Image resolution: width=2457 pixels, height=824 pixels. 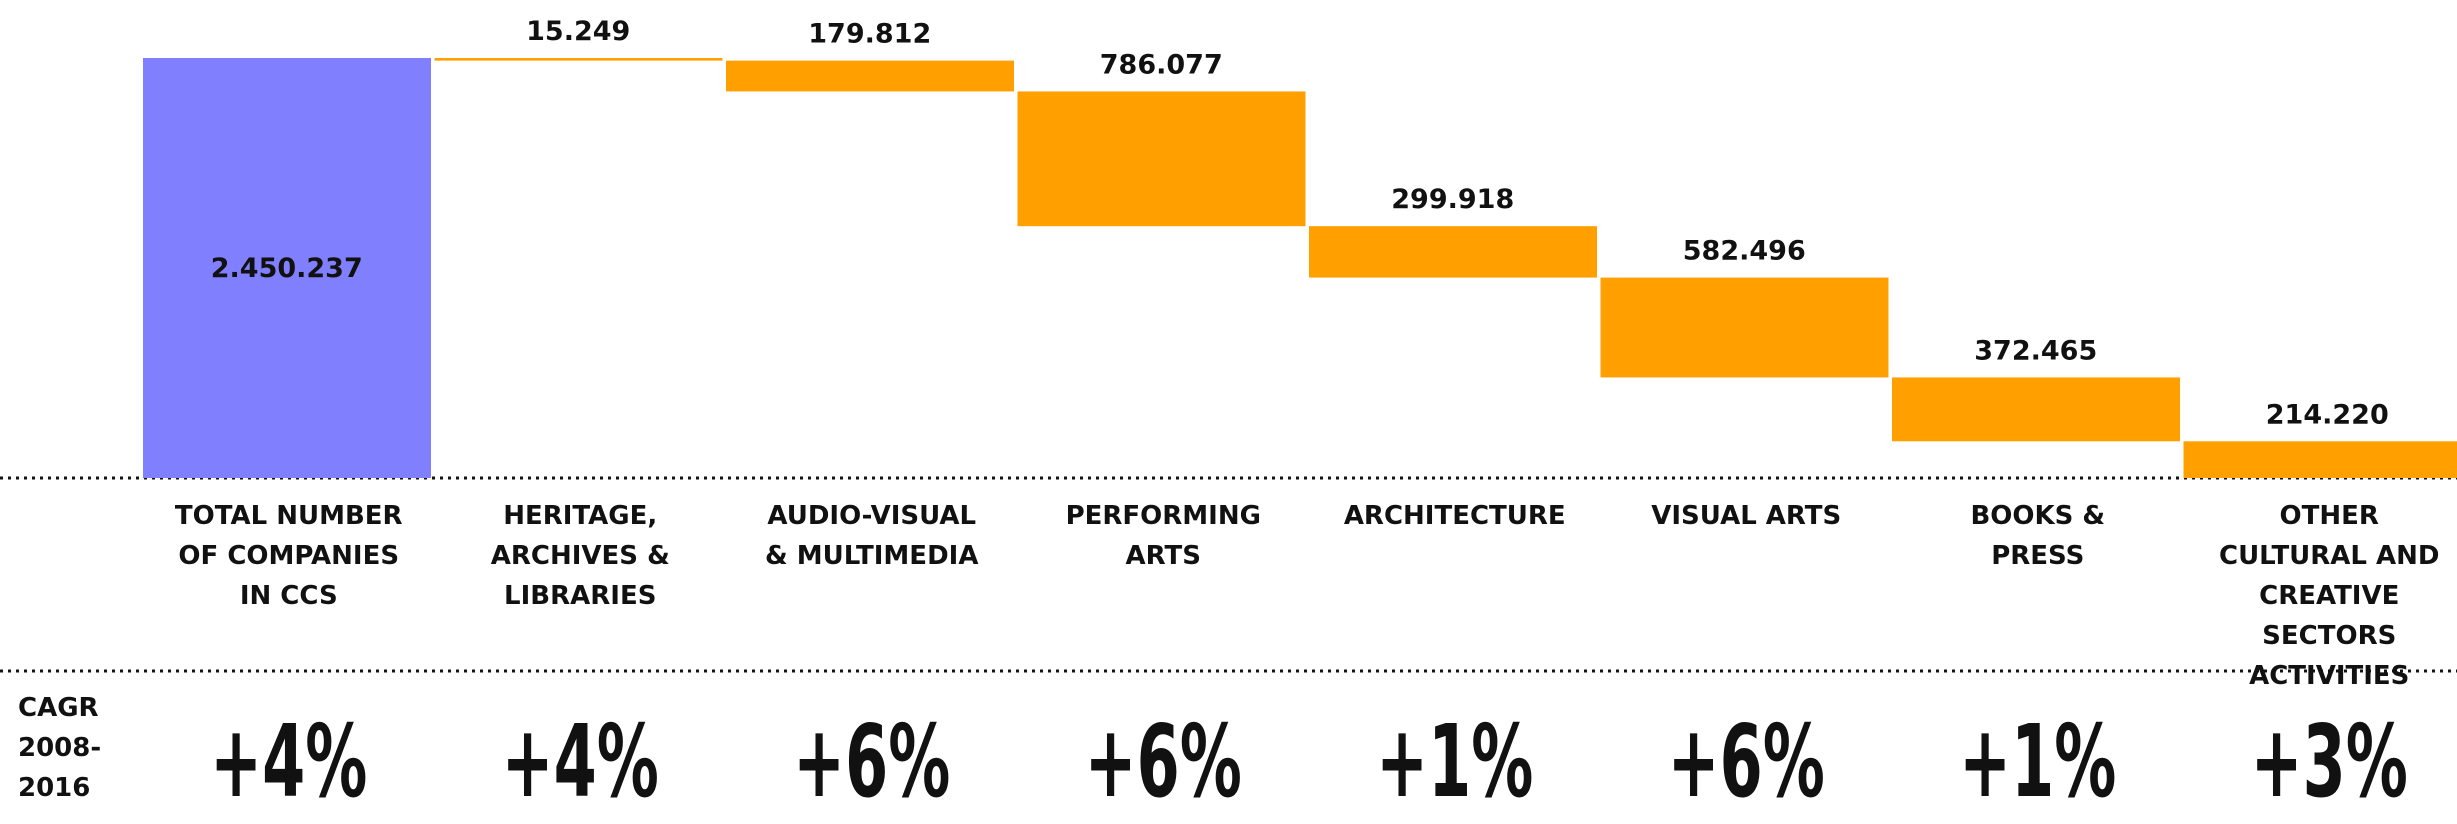 I want to click on value-label: 214.220, so click(x=2327, y=414).